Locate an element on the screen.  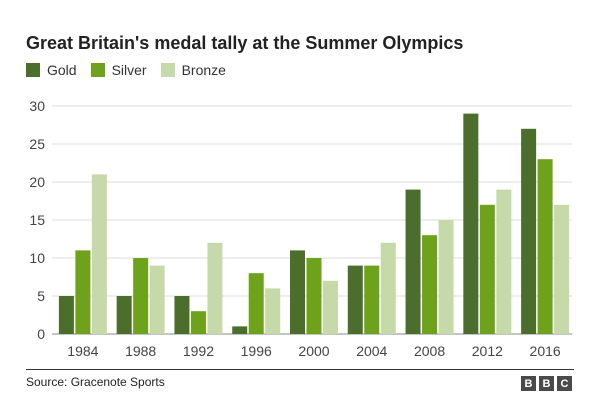
bar-bronze-2008 is located at coordinates (446, 277).